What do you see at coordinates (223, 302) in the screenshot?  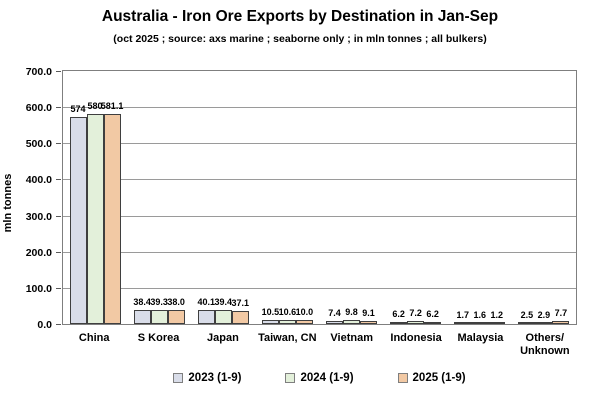 I see `bar-label: 39.4` at bounding box center [223, 302].